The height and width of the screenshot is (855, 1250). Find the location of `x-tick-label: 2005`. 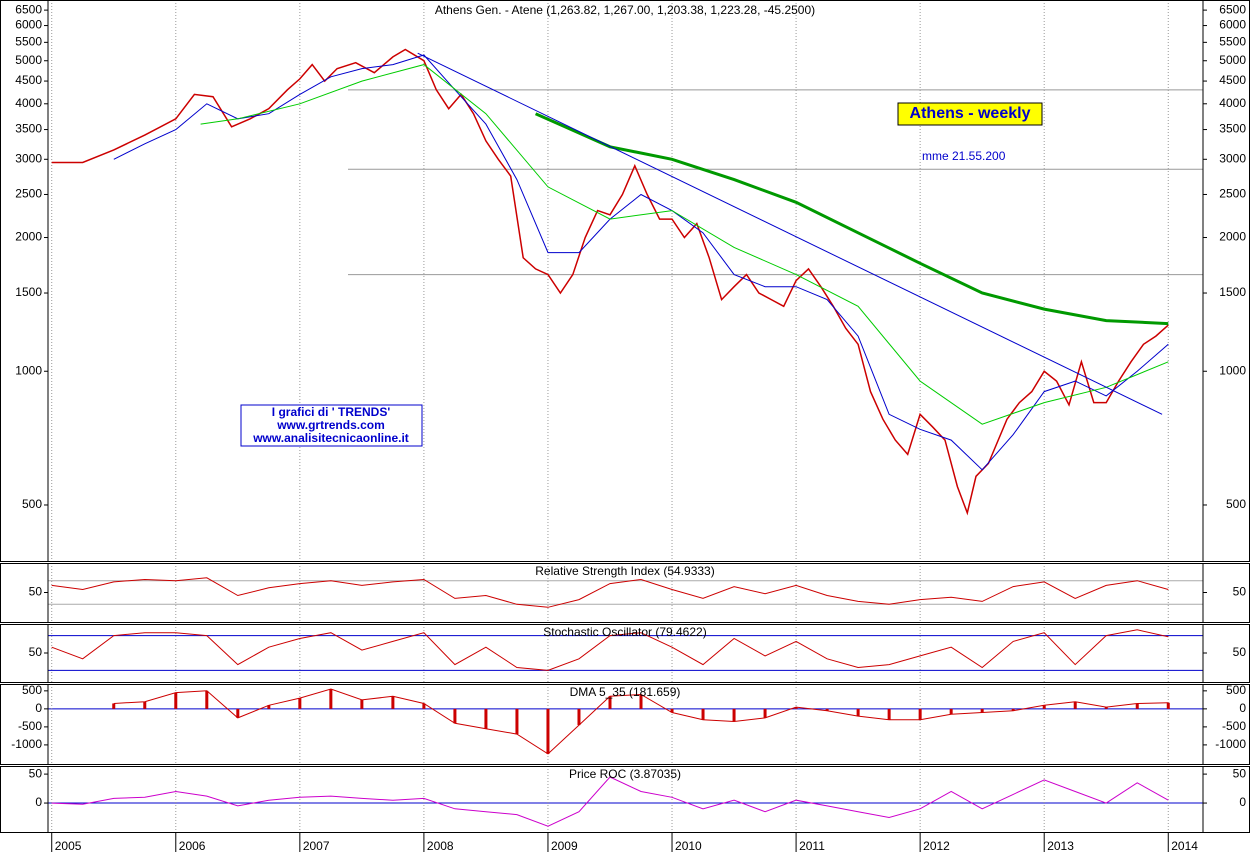

x-tick-label: 2005 is located at coordinates (68, 846).